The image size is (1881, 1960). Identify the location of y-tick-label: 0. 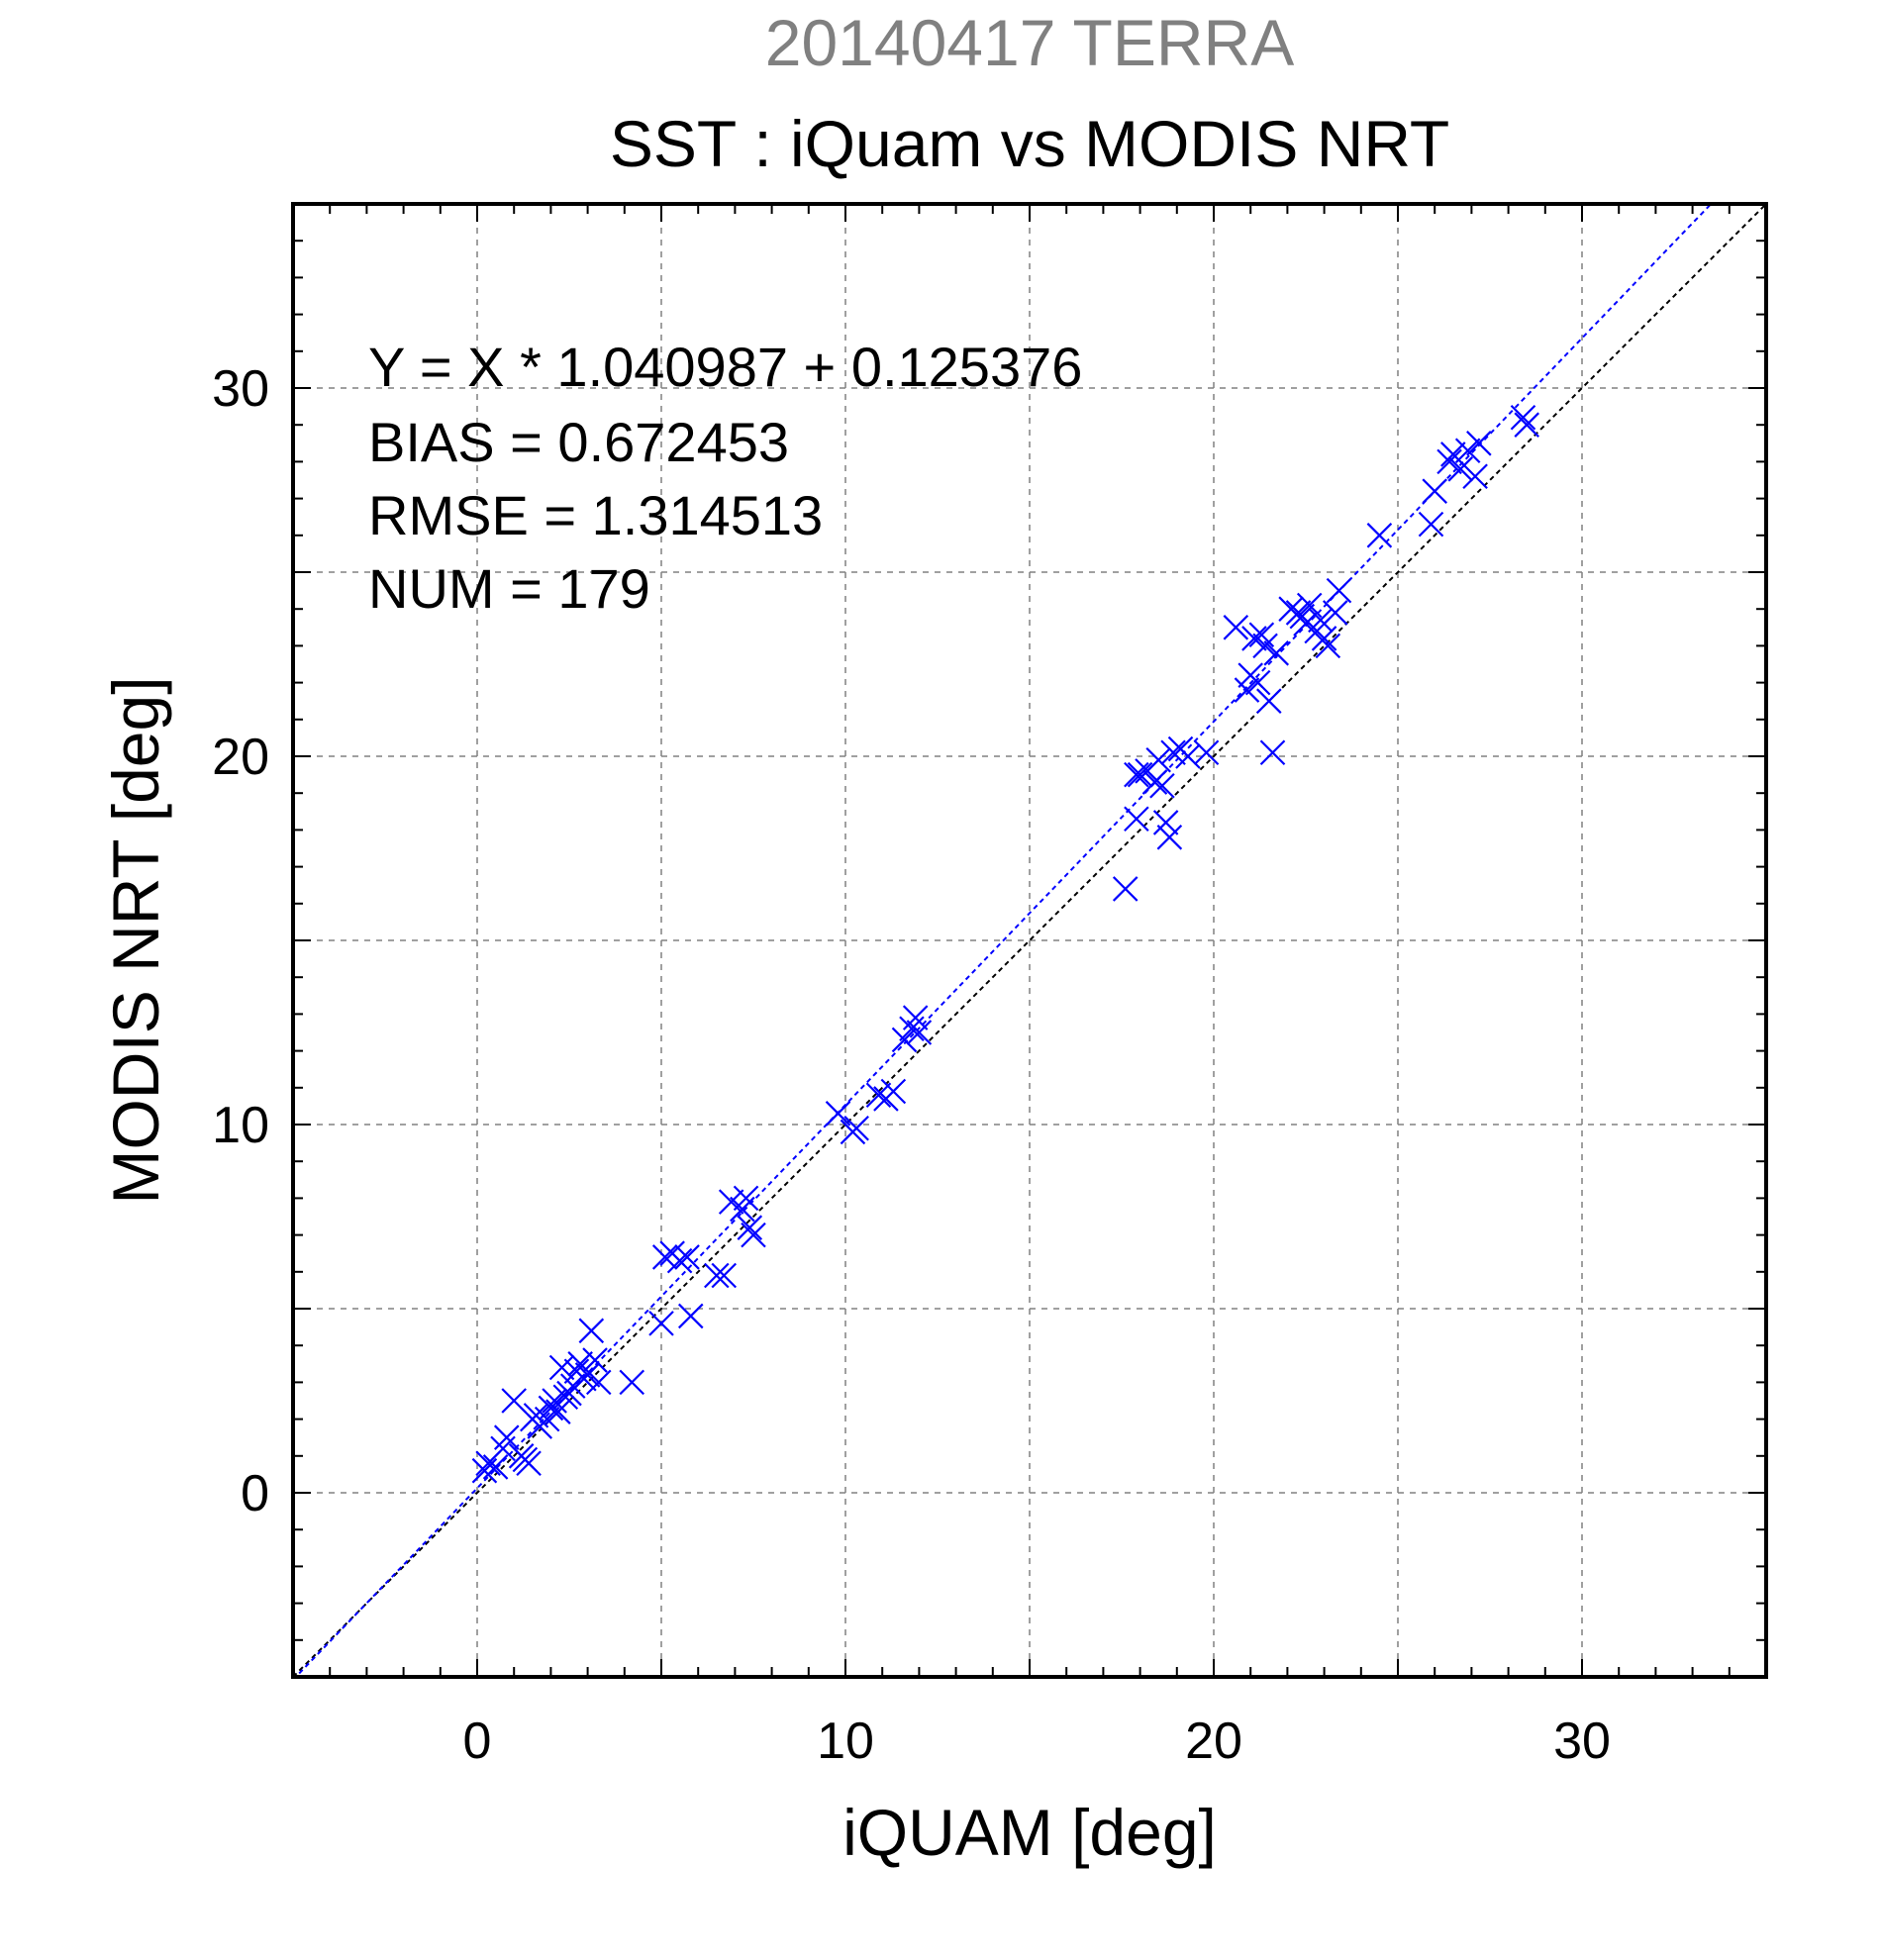
(255, 1493).